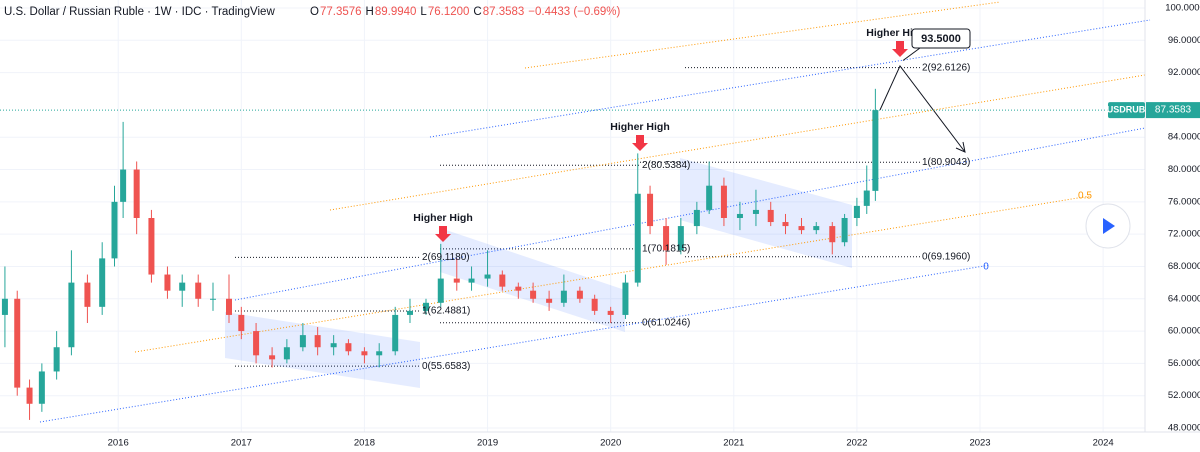  I want to click on fib-label: 1(70.1815), so click(666, 248).